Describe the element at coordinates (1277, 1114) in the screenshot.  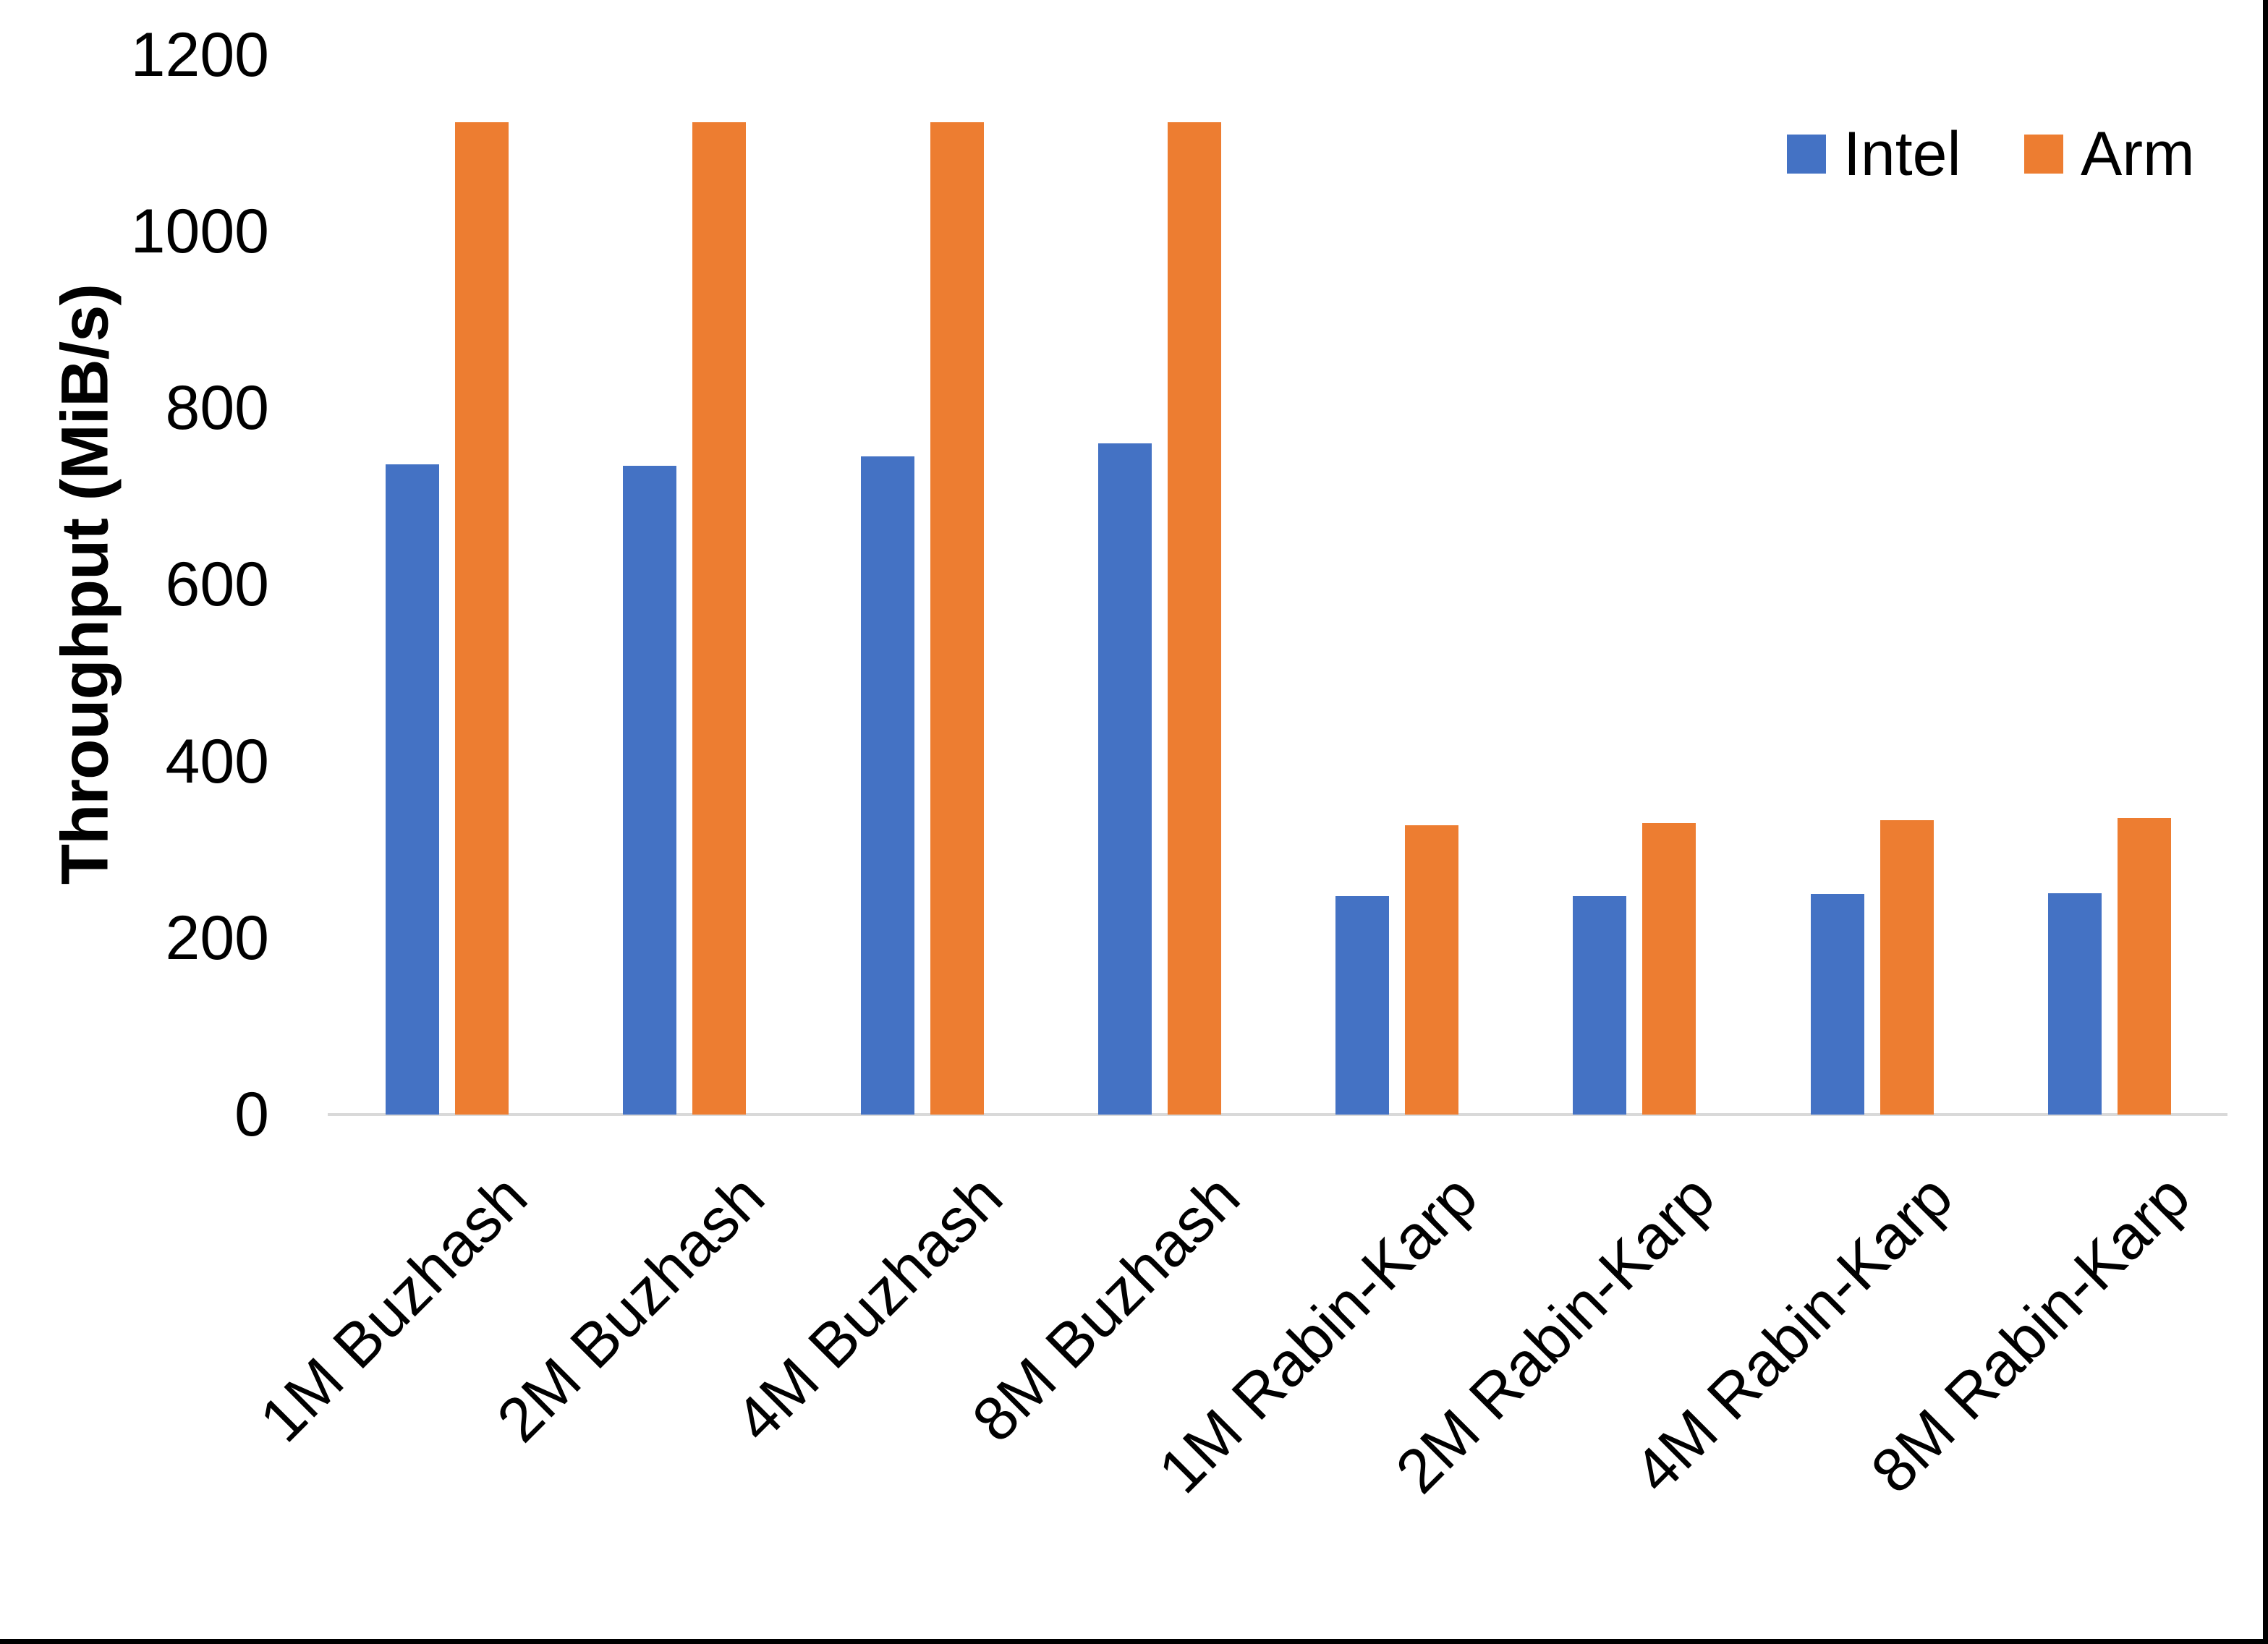
I see `x-axis-line` at that location.